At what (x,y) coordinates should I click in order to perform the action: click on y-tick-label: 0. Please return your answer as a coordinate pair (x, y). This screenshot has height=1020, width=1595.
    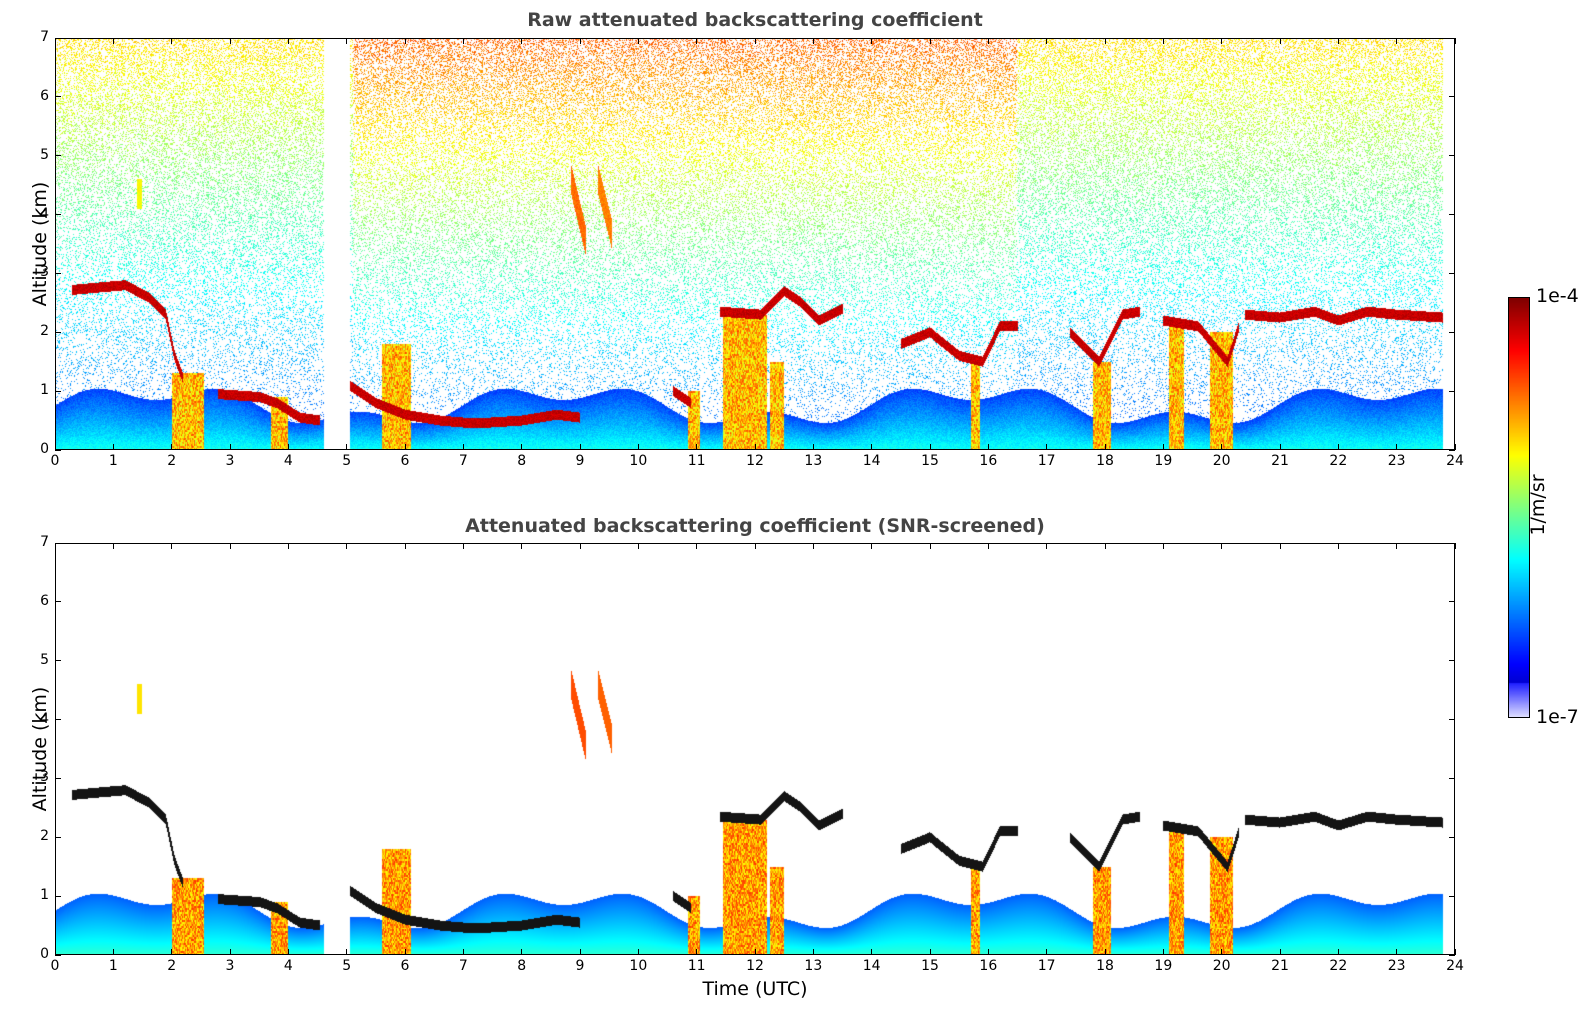
    Looking at the image, I should click on (44, 449).